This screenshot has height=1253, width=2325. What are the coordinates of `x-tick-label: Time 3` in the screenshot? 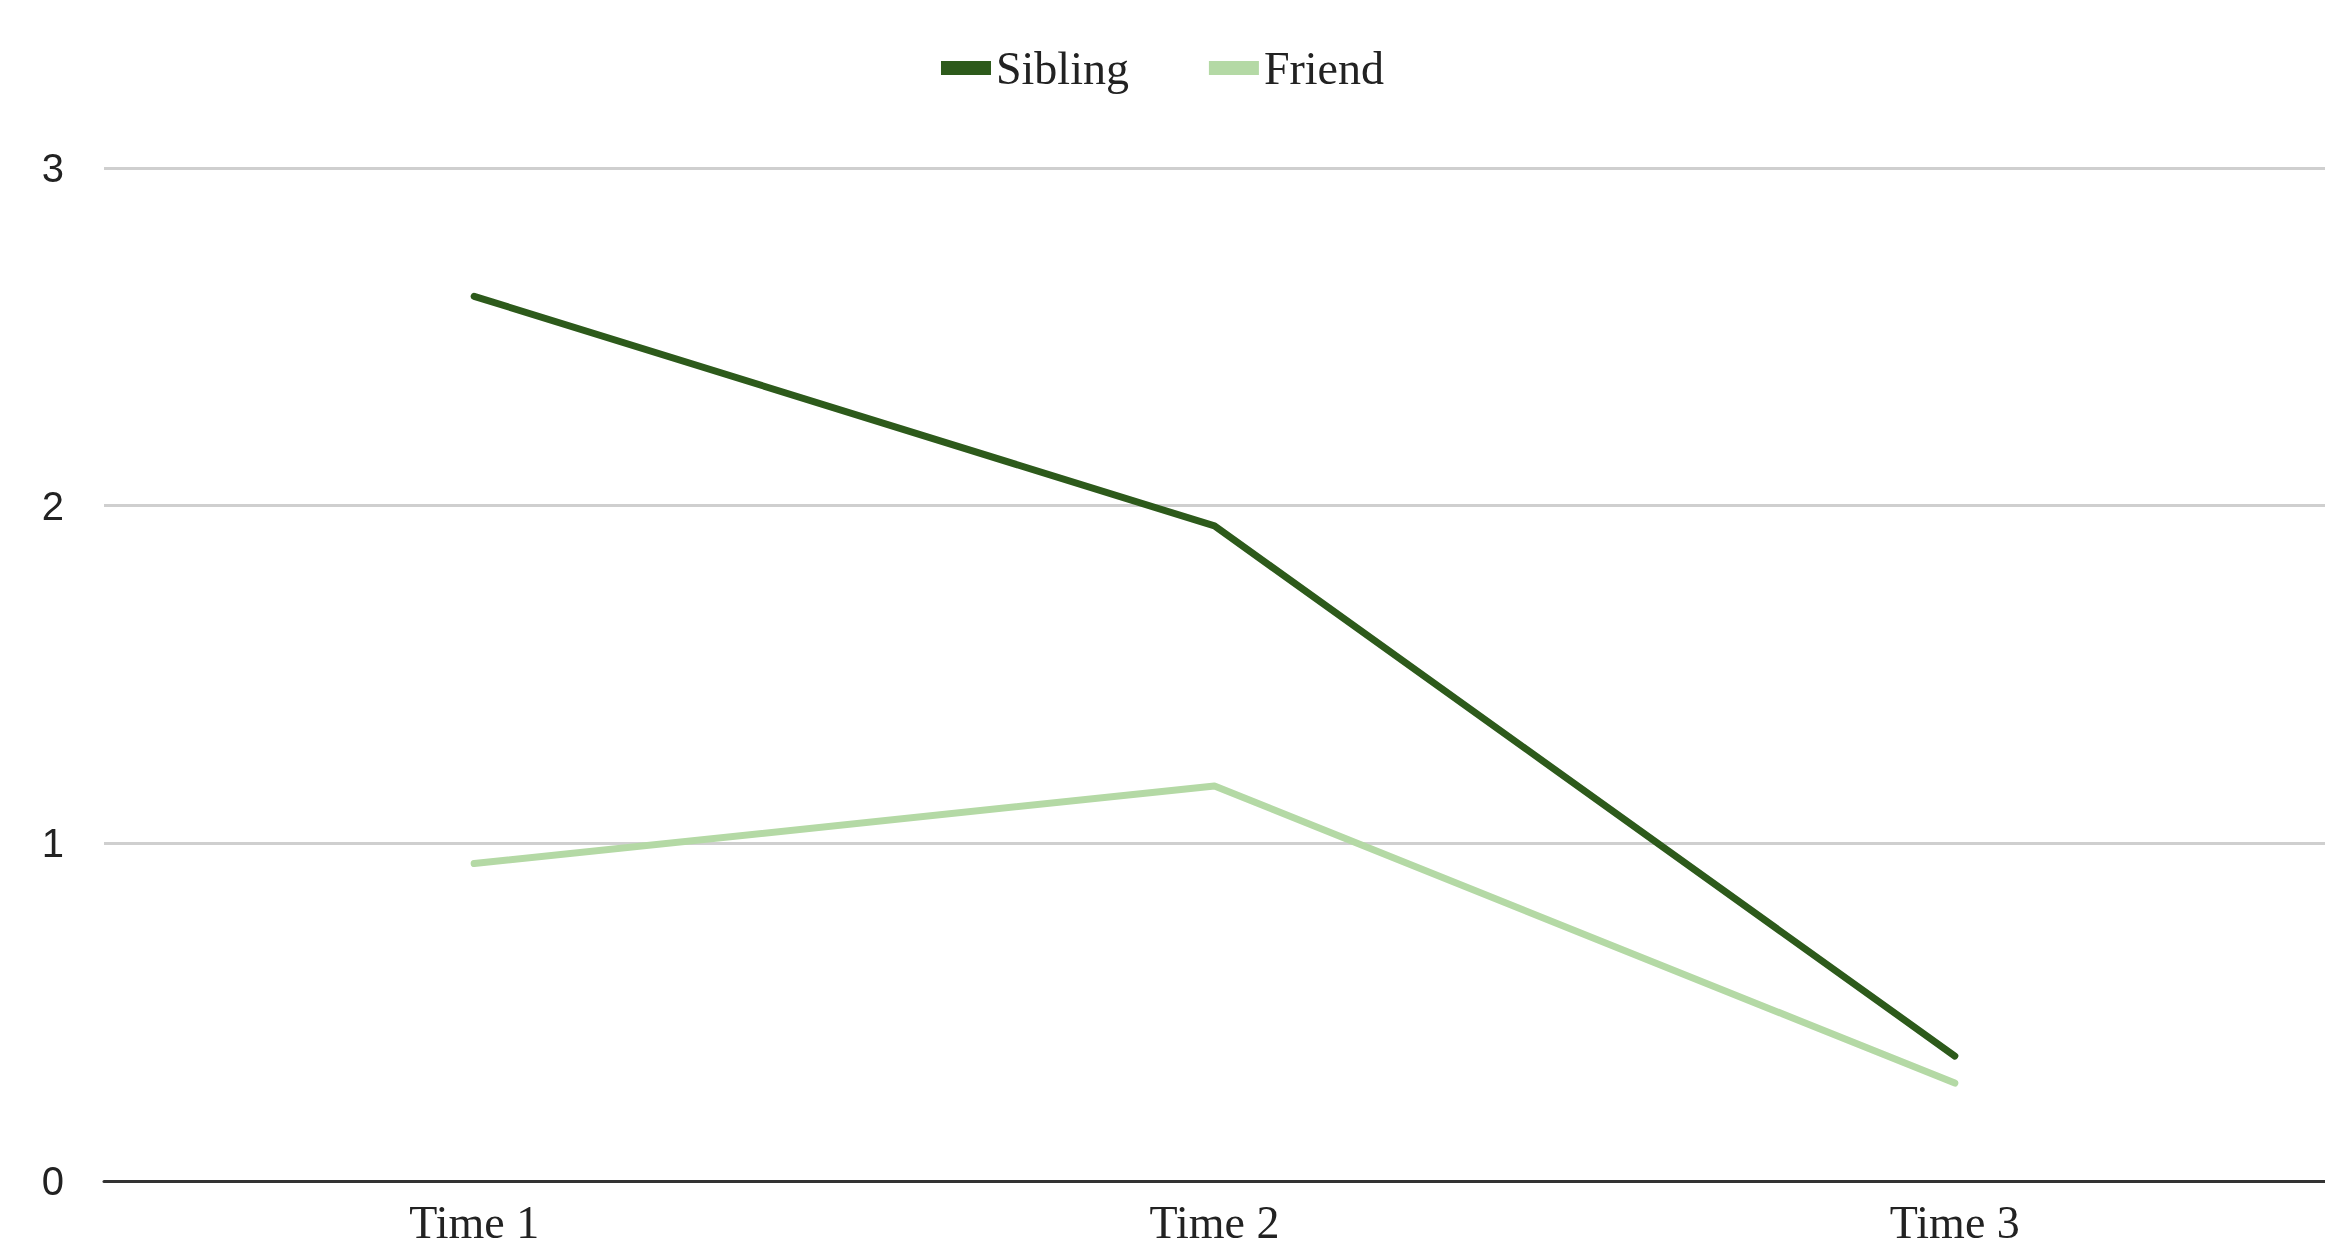 It's located at (1954, 1222).